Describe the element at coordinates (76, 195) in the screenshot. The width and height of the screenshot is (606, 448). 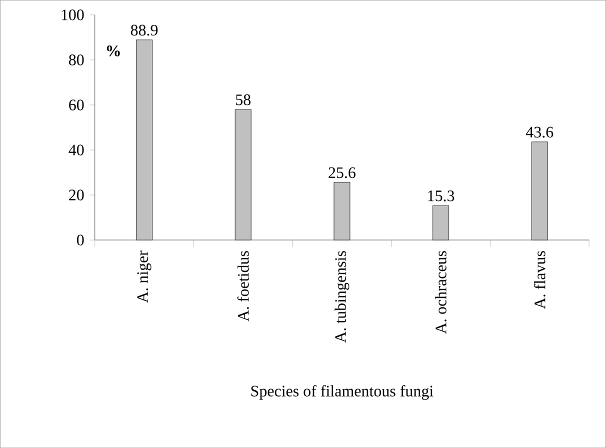
I see `y-tick-label: 20` at that location.